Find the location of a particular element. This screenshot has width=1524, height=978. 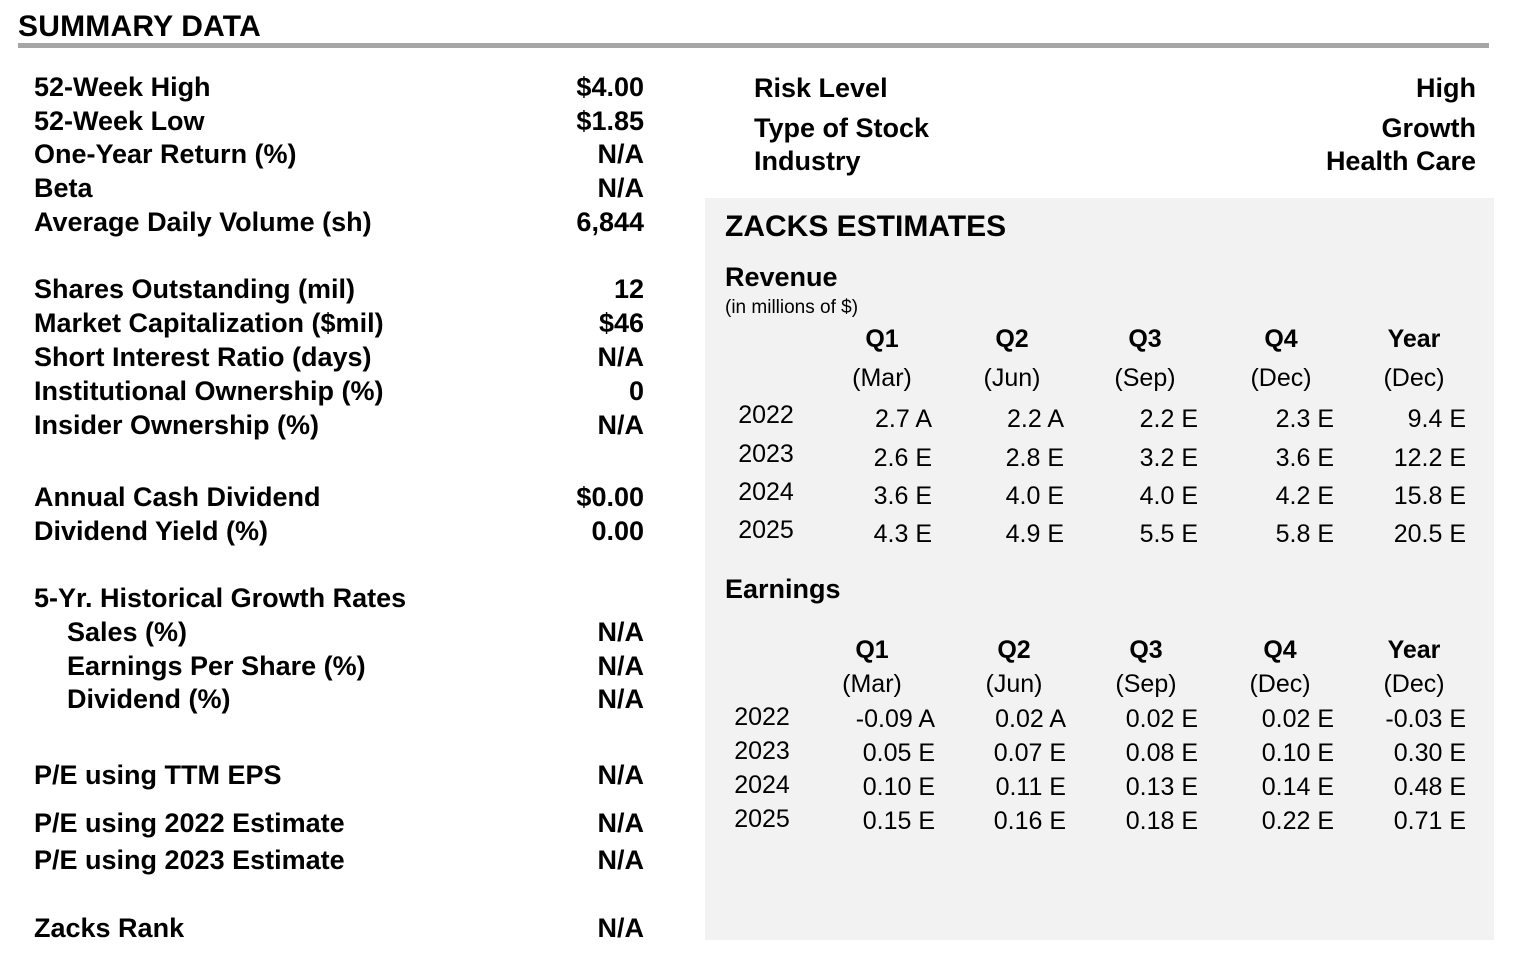

summary-row-label: 5-Yr. Historical Growth Rates is located at coordinates (220, 598).